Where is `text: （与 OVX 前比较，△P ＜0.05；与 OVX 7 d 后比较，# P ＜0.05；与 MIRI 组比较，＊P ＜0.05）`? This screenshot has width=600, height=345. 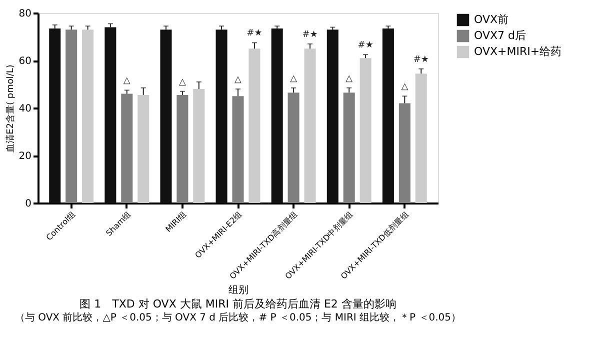
text: （与 OVX 前比较，△P ＜0.05；与 OVX 7 d 后比较，# P ＜0.05；与 MIRI 组比较，＊P ＜0.05） is located at coordinates (238, 317).